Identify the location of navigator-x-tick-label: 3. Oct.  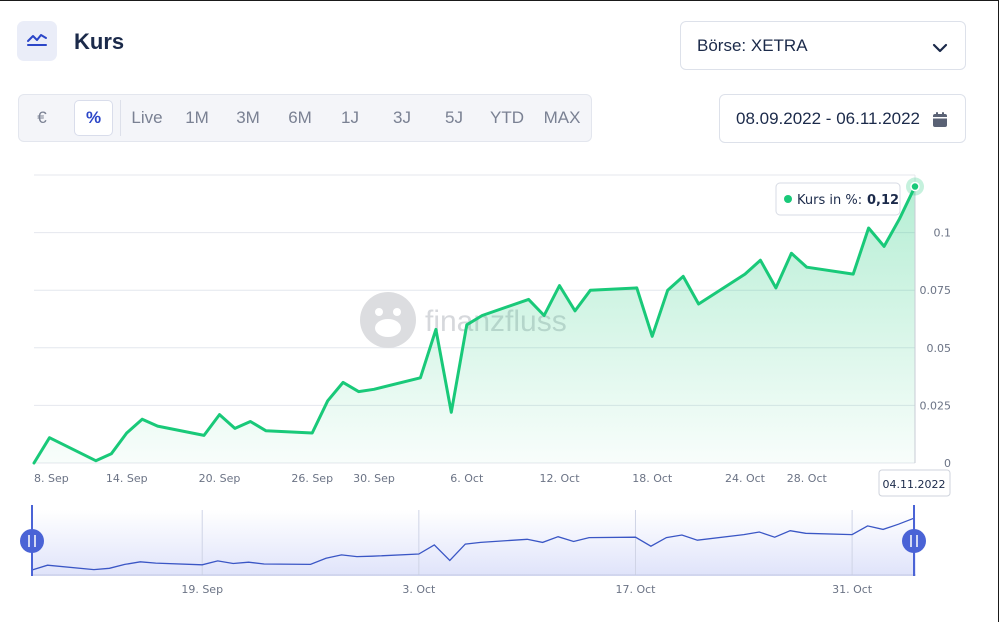
(419, 589).